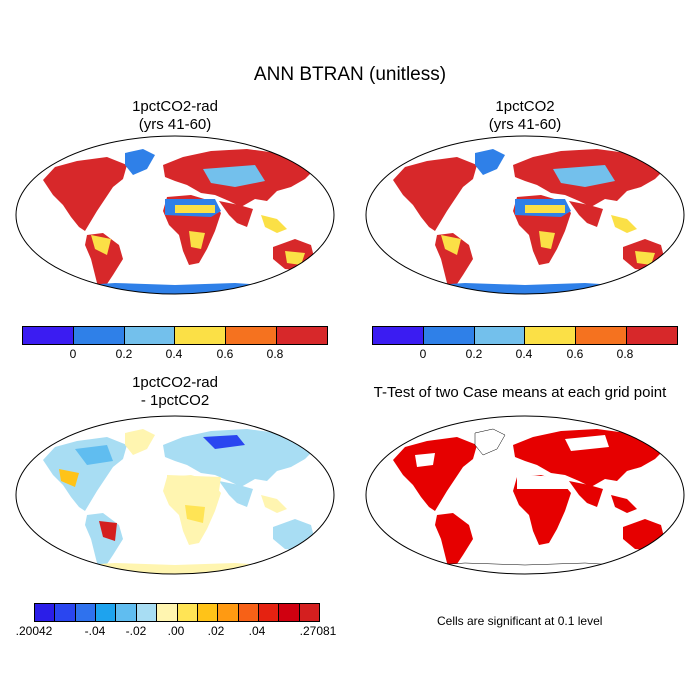 This screenshot has width=700, height=700. Describe the element at coordinates (124, 354) in the screenshot. I see `colorbar-rad-label-2: 0.2` at that location.